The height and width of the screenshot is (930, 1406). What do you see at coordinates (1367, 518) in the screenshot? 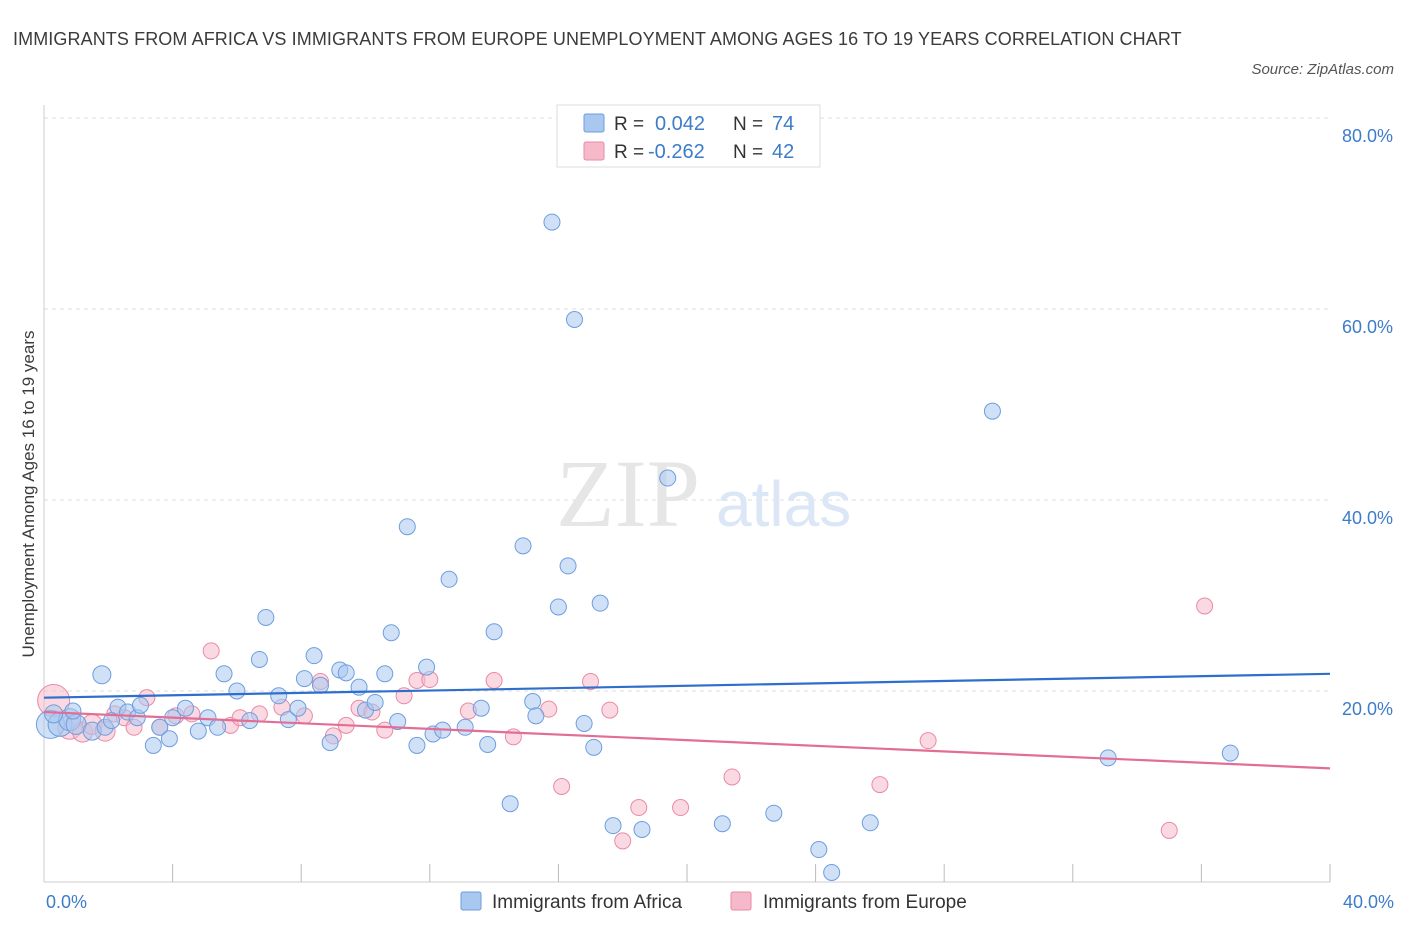
I see `y-tick-label: 40.0%` at bounding box center [1367, 518].